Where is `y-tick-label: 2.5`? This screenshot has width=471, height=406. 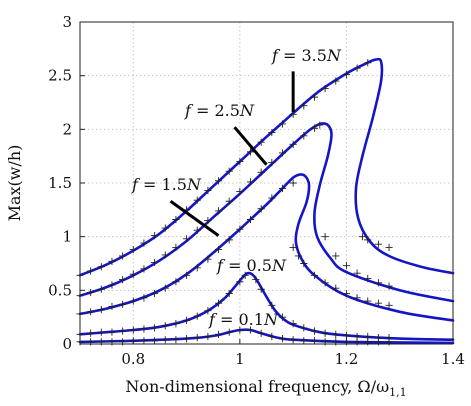
y-tick-label: 2.5 is located at coordinates (60, 76).